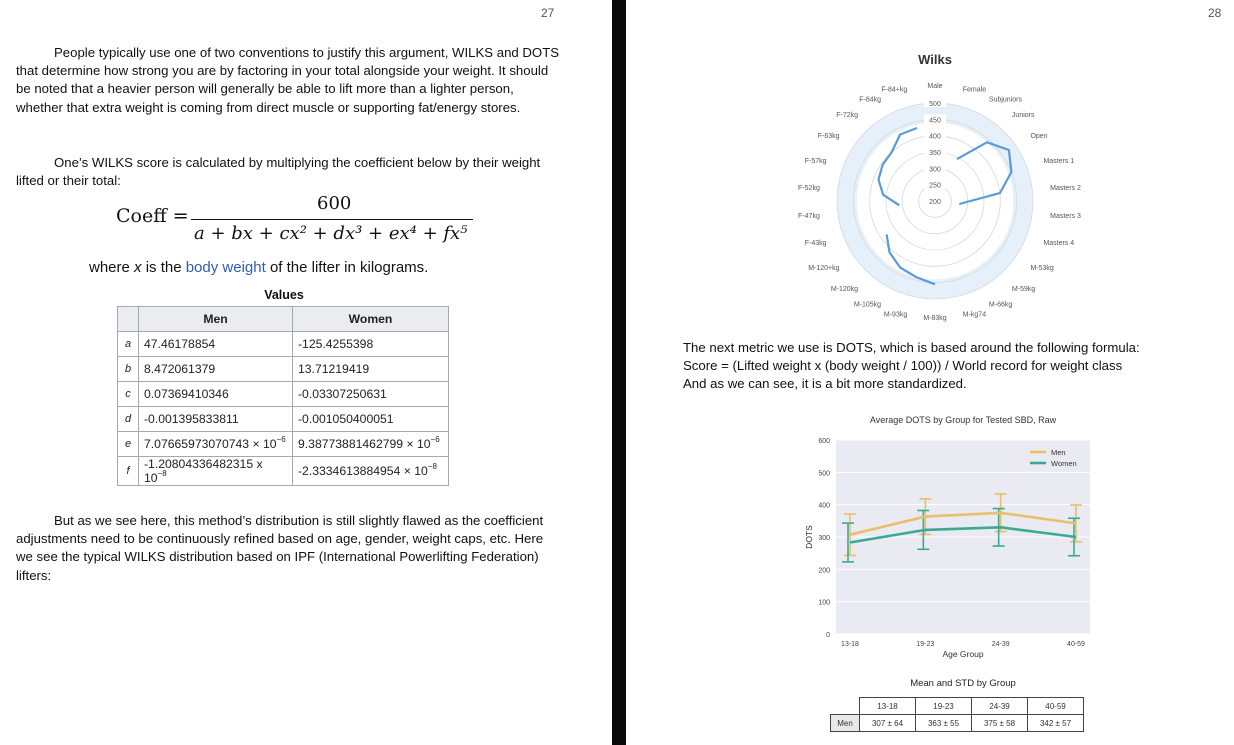 Image resolution: width=1234 pixels, height=745 pixels. I want to click on cell-value: -1.20804336482315 x 10, so click(203, 471).